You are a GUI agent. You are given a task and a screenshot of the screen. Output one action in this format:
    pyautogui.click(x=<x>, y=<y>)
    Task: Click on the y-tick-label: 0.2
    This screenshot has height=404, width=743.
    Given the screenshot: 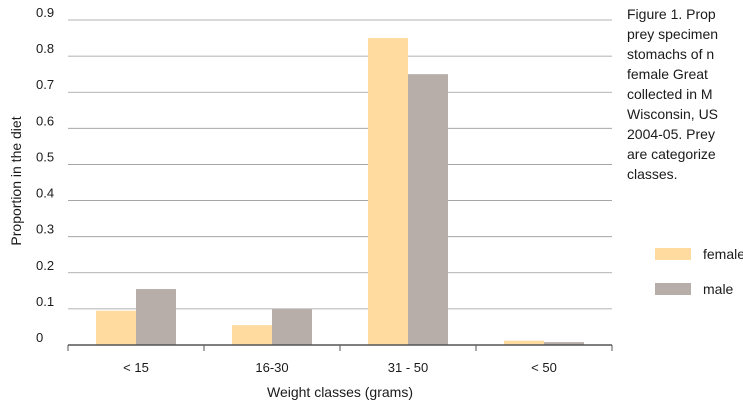 What is the action you would take?
    pyautogui.click(x=45, y=265)
    